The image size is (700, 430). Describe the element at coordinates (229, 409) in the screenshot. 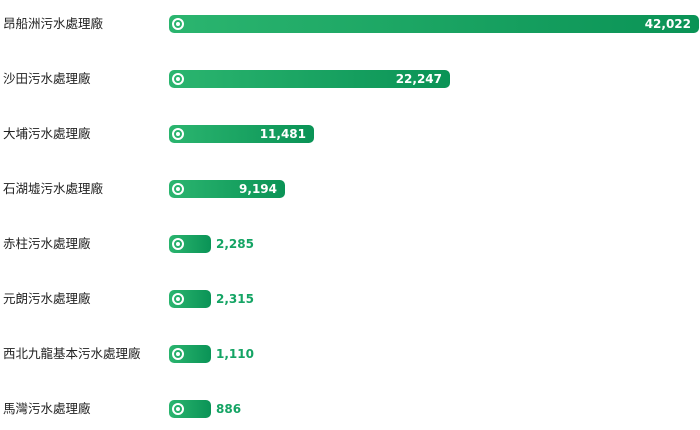

I see `value-label: 886` at that location.